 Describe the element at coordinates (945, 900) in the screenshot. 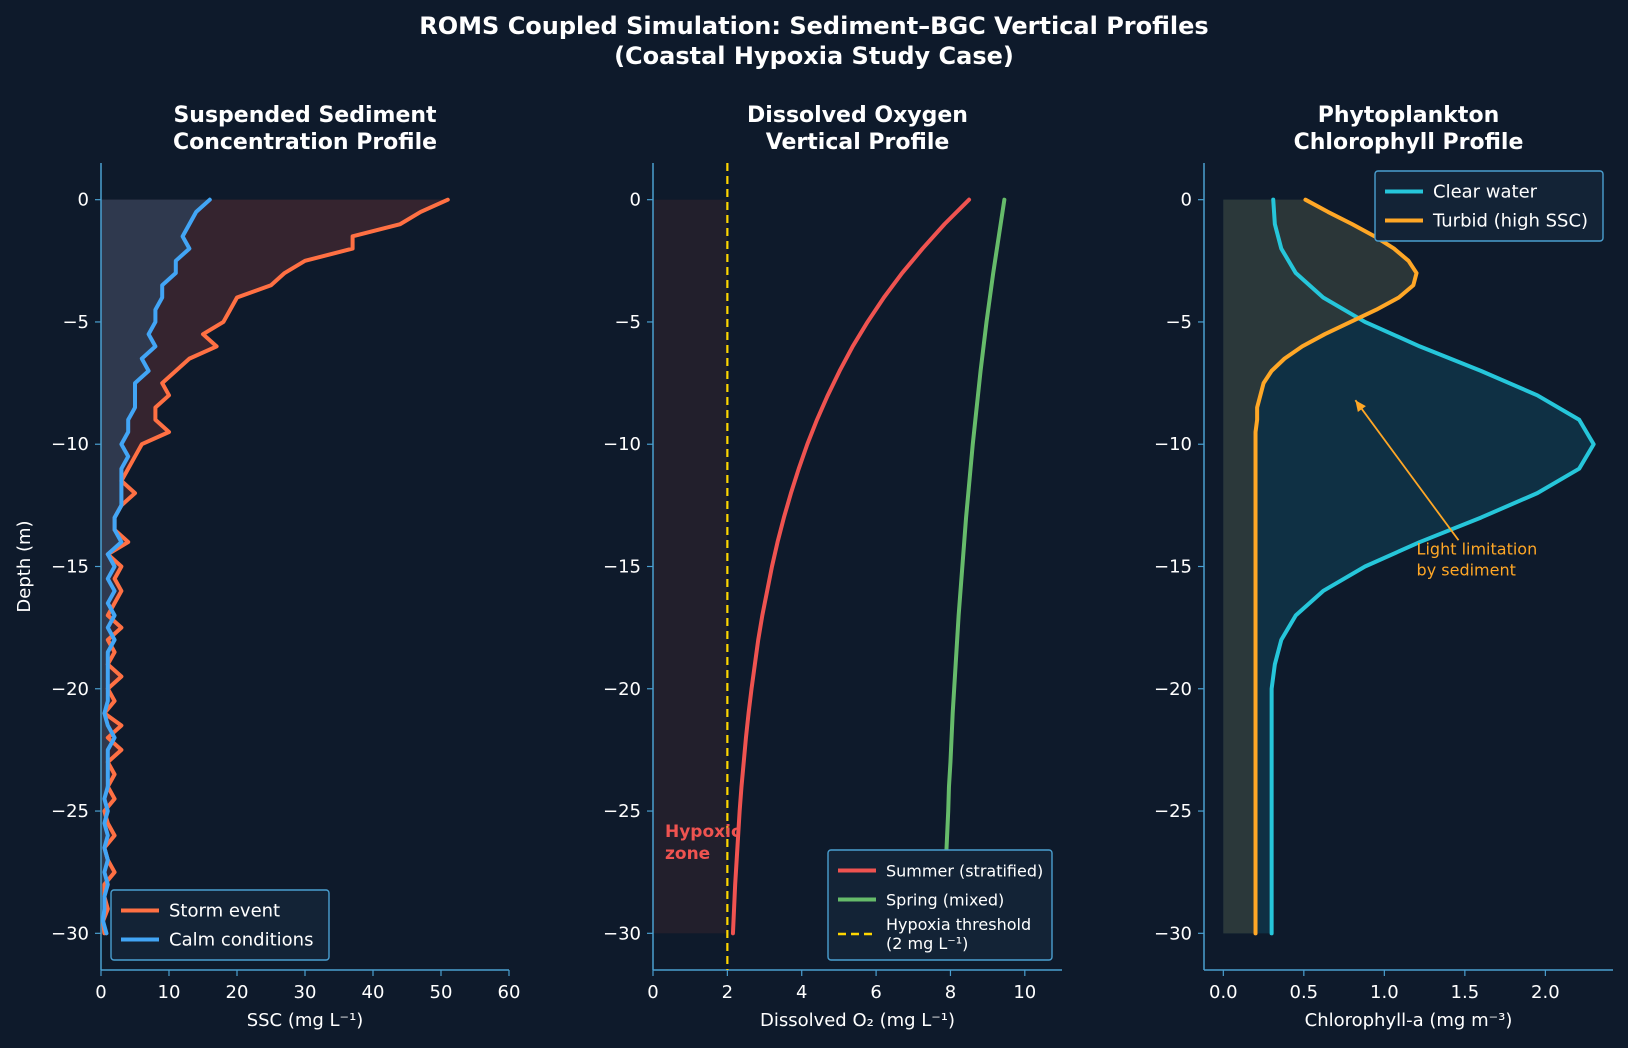

I see `legend-label-2: Spring (mixed)` at that location.